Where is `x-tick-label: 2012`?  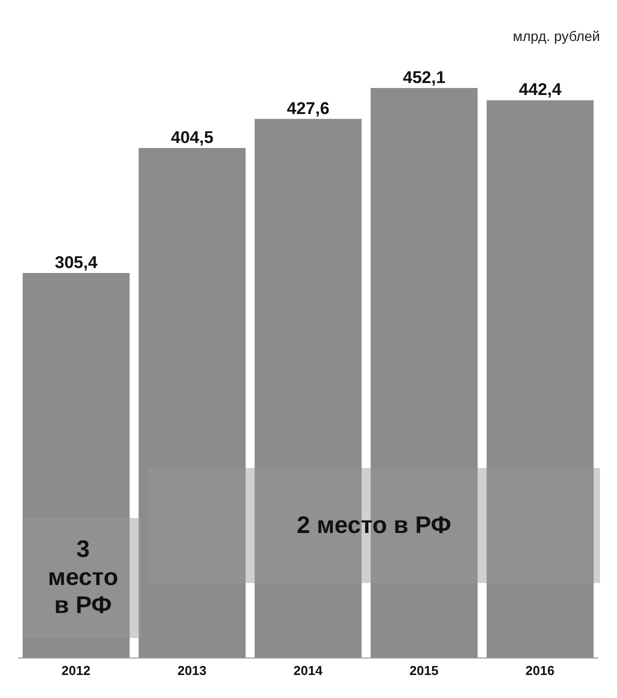
x-tick-label: 2012 is located at coordinates (76, 670).